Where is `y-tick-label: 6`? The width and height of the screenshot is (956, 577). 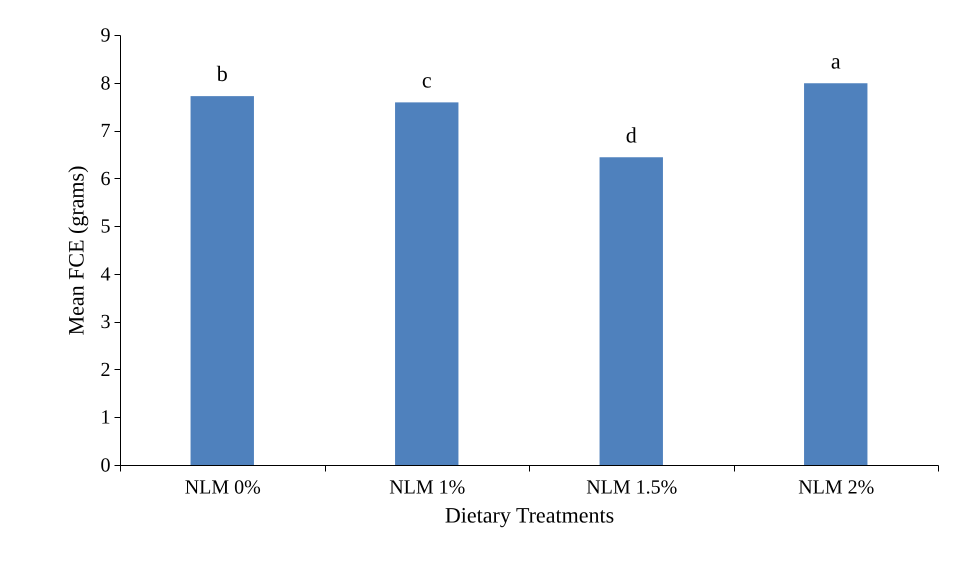
y-tick-label: 6 is located at coordinates (105, 179).